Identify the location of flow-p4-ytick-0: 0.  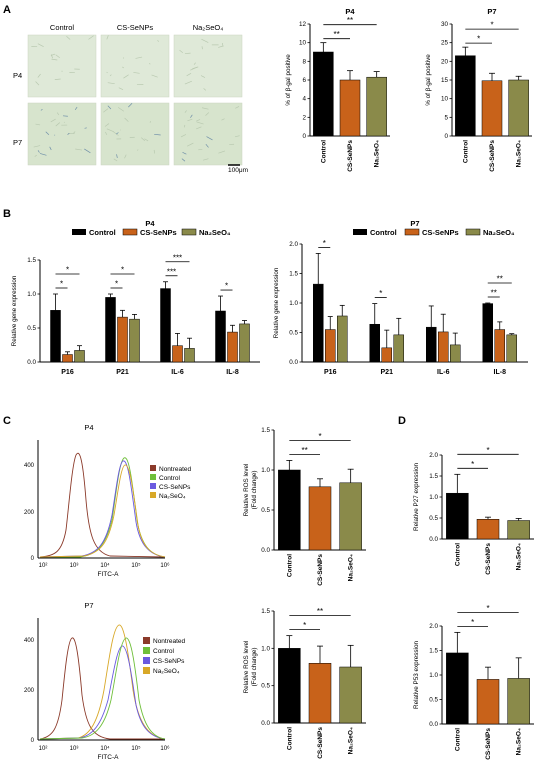
(33, 559).